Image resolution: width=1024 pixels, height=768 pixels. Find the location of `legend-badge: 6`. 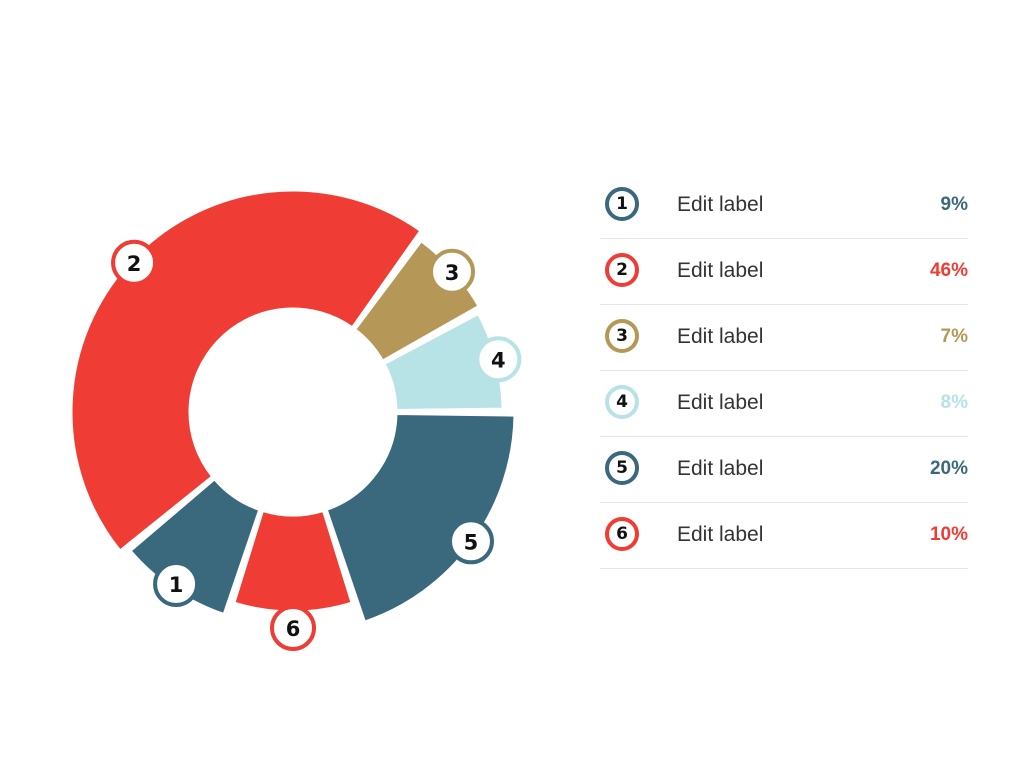

legend-badge: 6 is located at coordinates (622, 534).